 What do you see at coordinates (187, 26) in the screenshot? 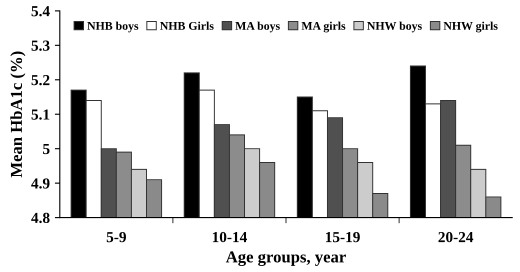
I see `legend-label: NHB Girls` at bounding box center [187, 26].